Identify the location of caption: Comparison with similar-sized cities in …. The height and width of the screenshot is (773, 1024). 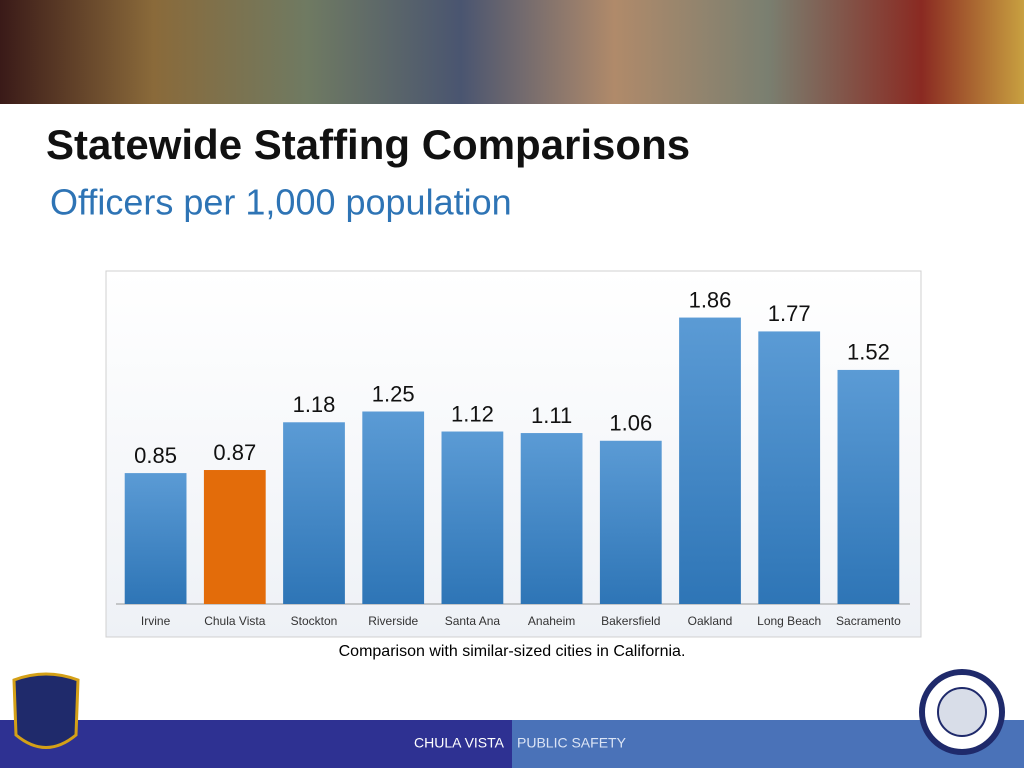
(512, 651).